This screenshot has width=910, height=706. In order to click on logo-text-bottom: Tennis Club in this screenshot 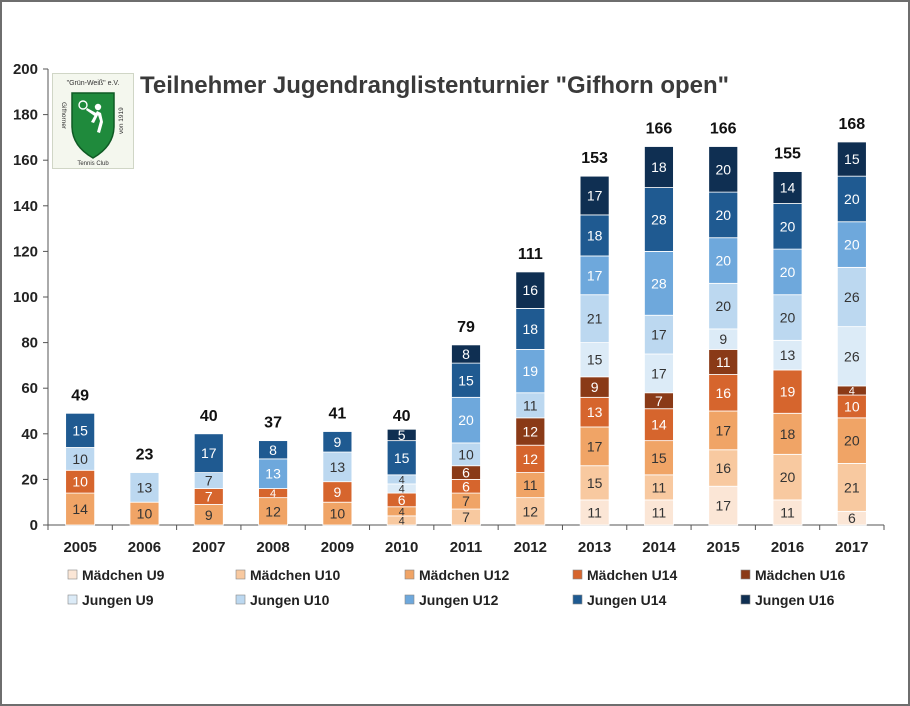, I will do `click(93, 164)`.